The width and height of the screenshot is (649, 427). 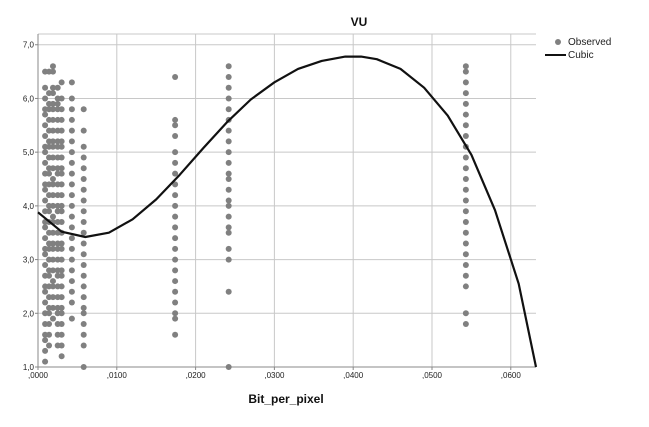 What do you see at coordinates (578, 49) in the screenshot?
I see `legend: Observed Cubic` at bounding box center [578, 49].